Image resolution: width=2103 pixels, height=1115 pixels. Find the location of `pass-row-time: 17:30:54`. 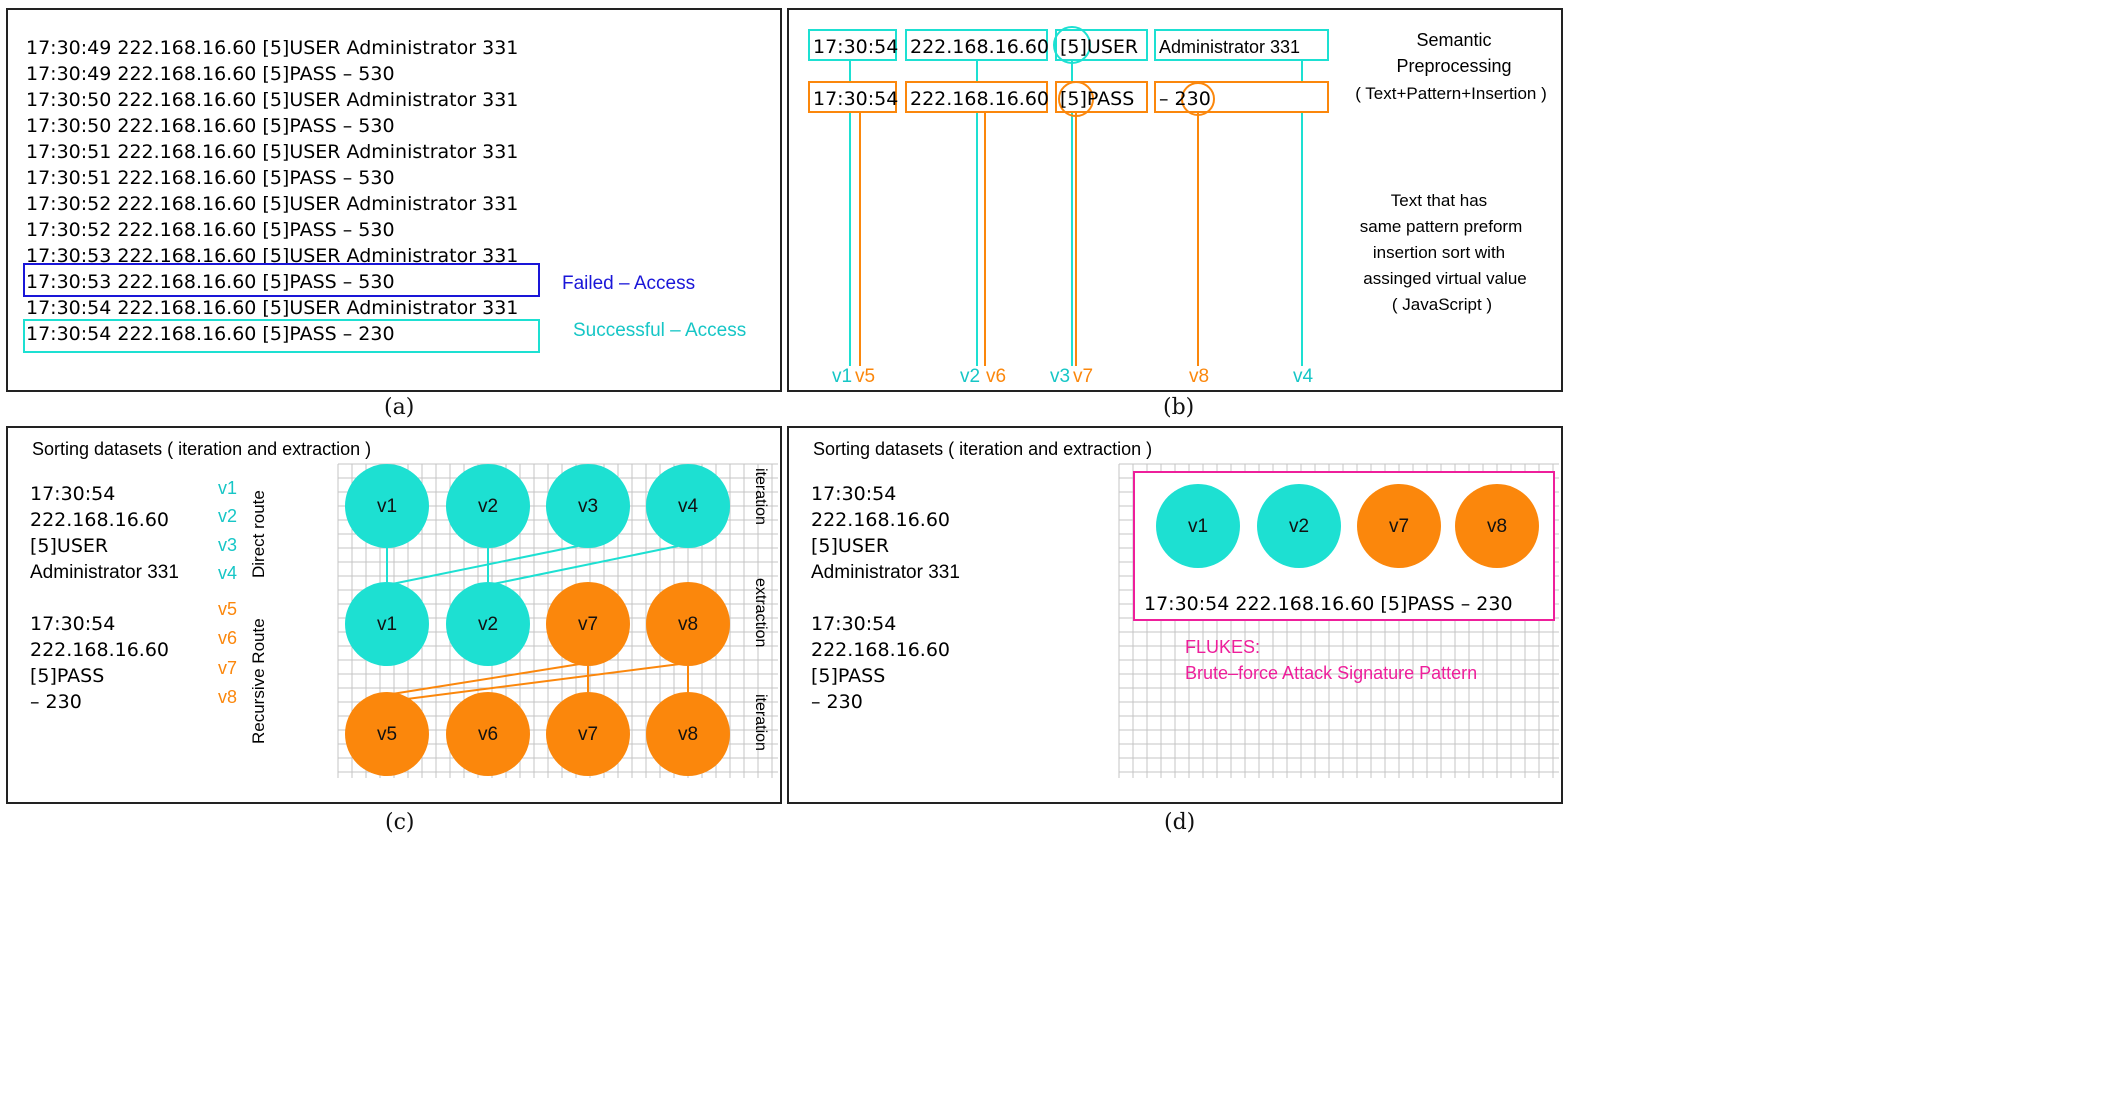

pass-row-time: 17:30:54 is located at coordinates (855, 99).